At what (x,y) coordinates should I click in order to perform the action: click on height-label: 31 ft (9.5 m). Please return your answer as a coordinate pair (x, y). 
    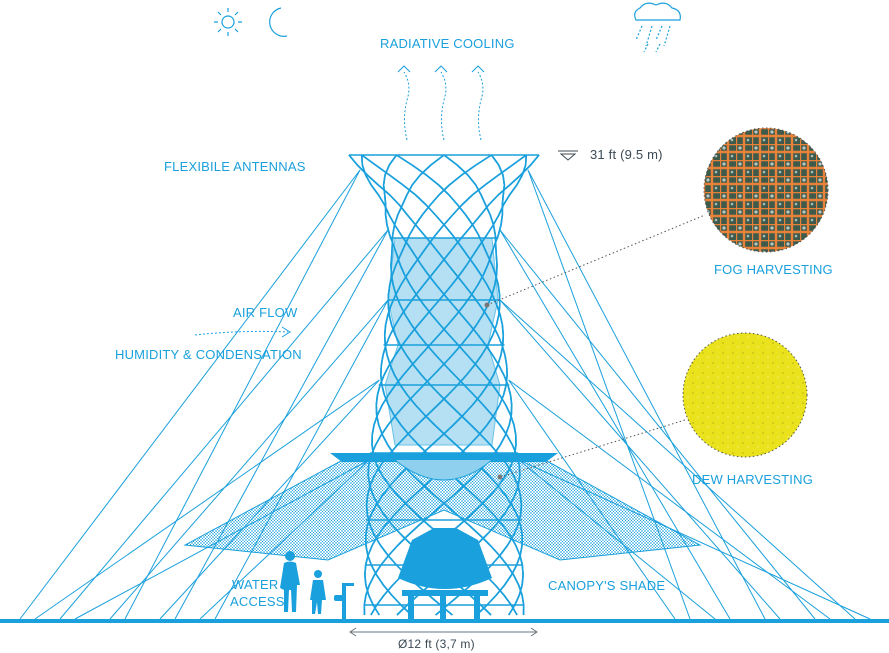
    Looking at the image, I should click on (626, 154).